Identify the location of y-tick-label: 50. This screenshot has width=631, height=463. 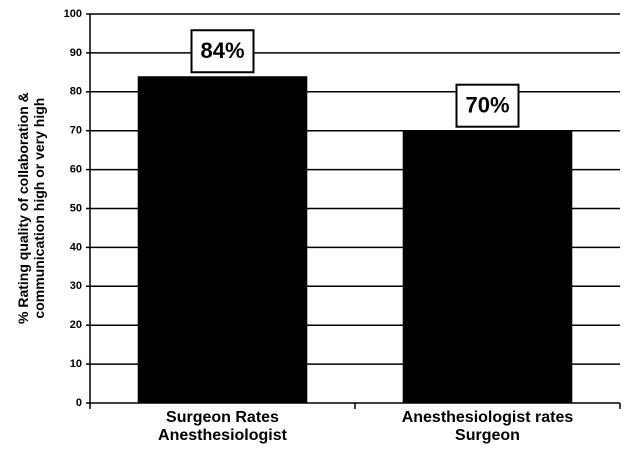
(76, 208).